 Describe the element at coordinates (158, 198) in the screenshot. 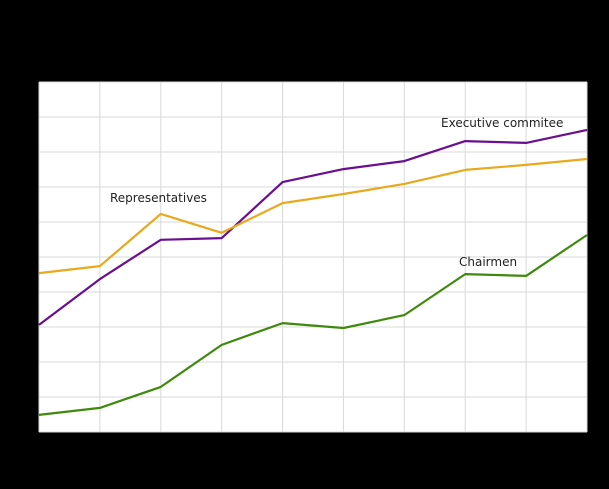

I see `series-label-representatives: Representatives` at that location.